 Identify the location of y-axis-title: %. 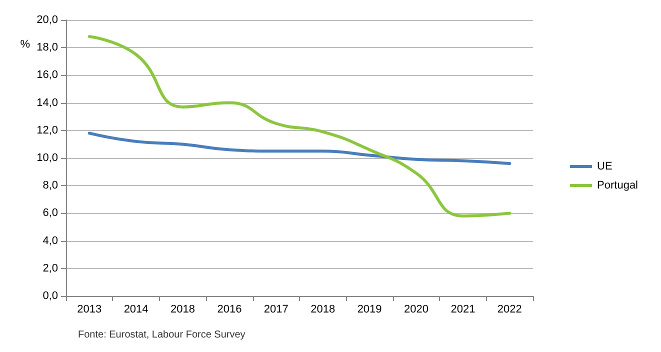
(25, 44).